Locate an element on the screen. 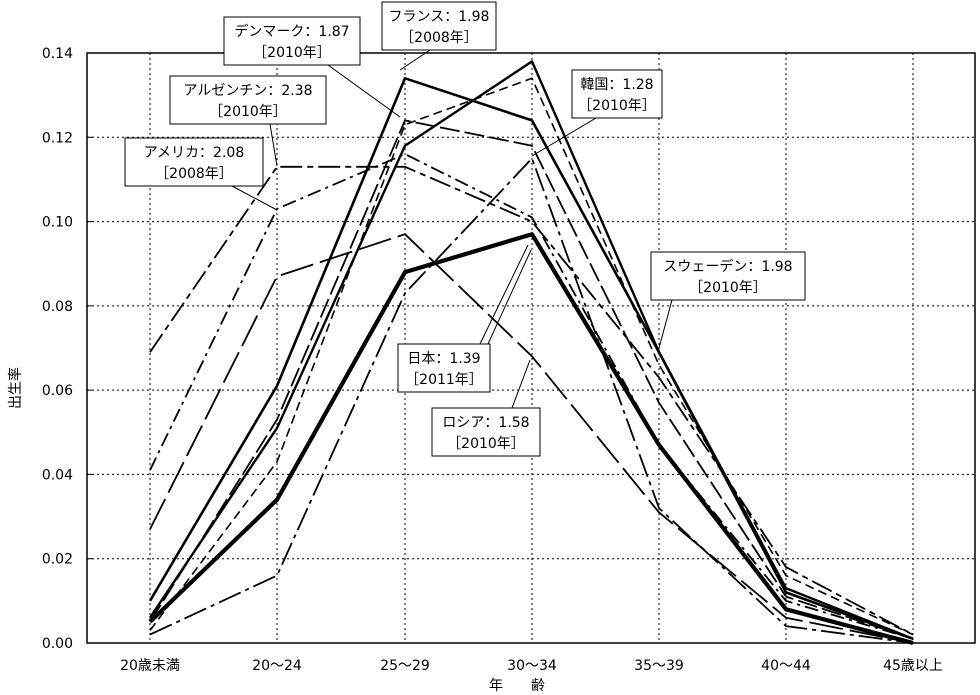 The width and height of the screenshot is (980, 695). y-tick-label: 0.10 is located at coordinates (57, 223).